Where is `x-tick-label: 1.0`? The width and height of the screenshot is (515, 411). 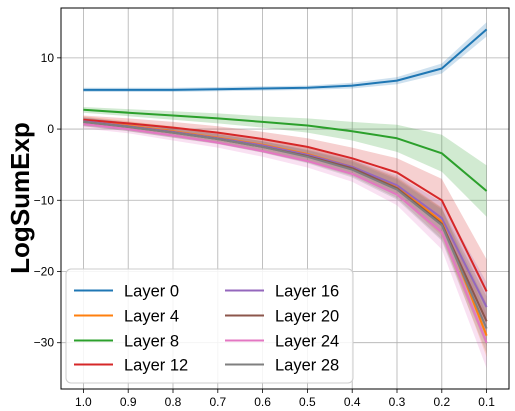 x-tick-label: 1.0 is located at coordinates (83, 402).